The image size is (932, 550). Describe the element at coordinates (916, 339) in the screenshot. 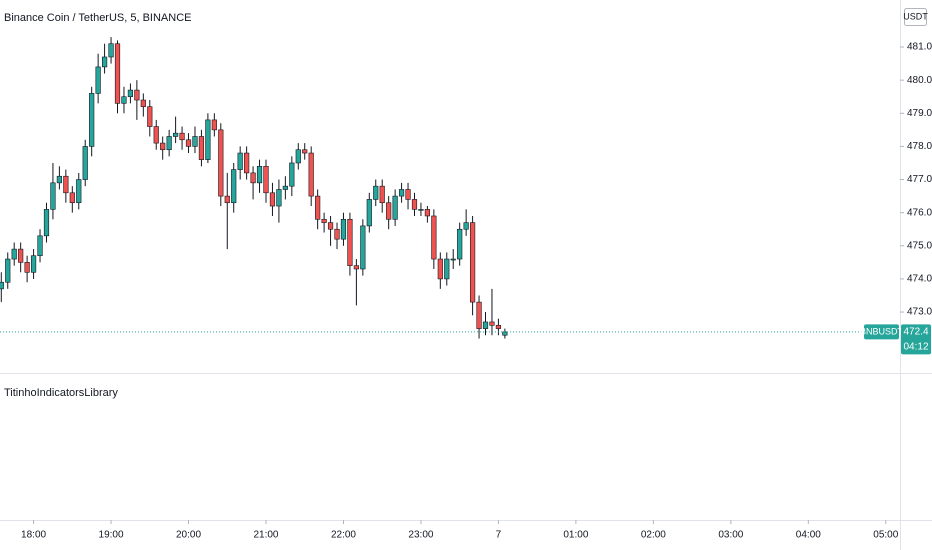

I see `price-badge` at that location.